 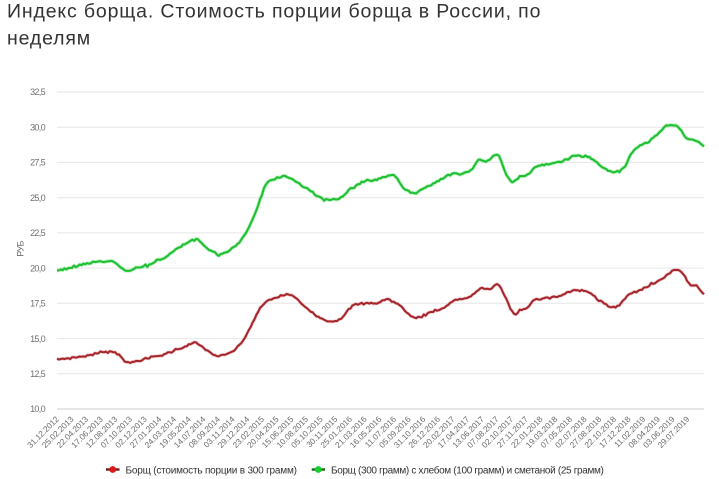 What do you see at coordinates (38, 374) in the screenshot?
I see `svg-text: 12,5` at bounding box center [38, 374].